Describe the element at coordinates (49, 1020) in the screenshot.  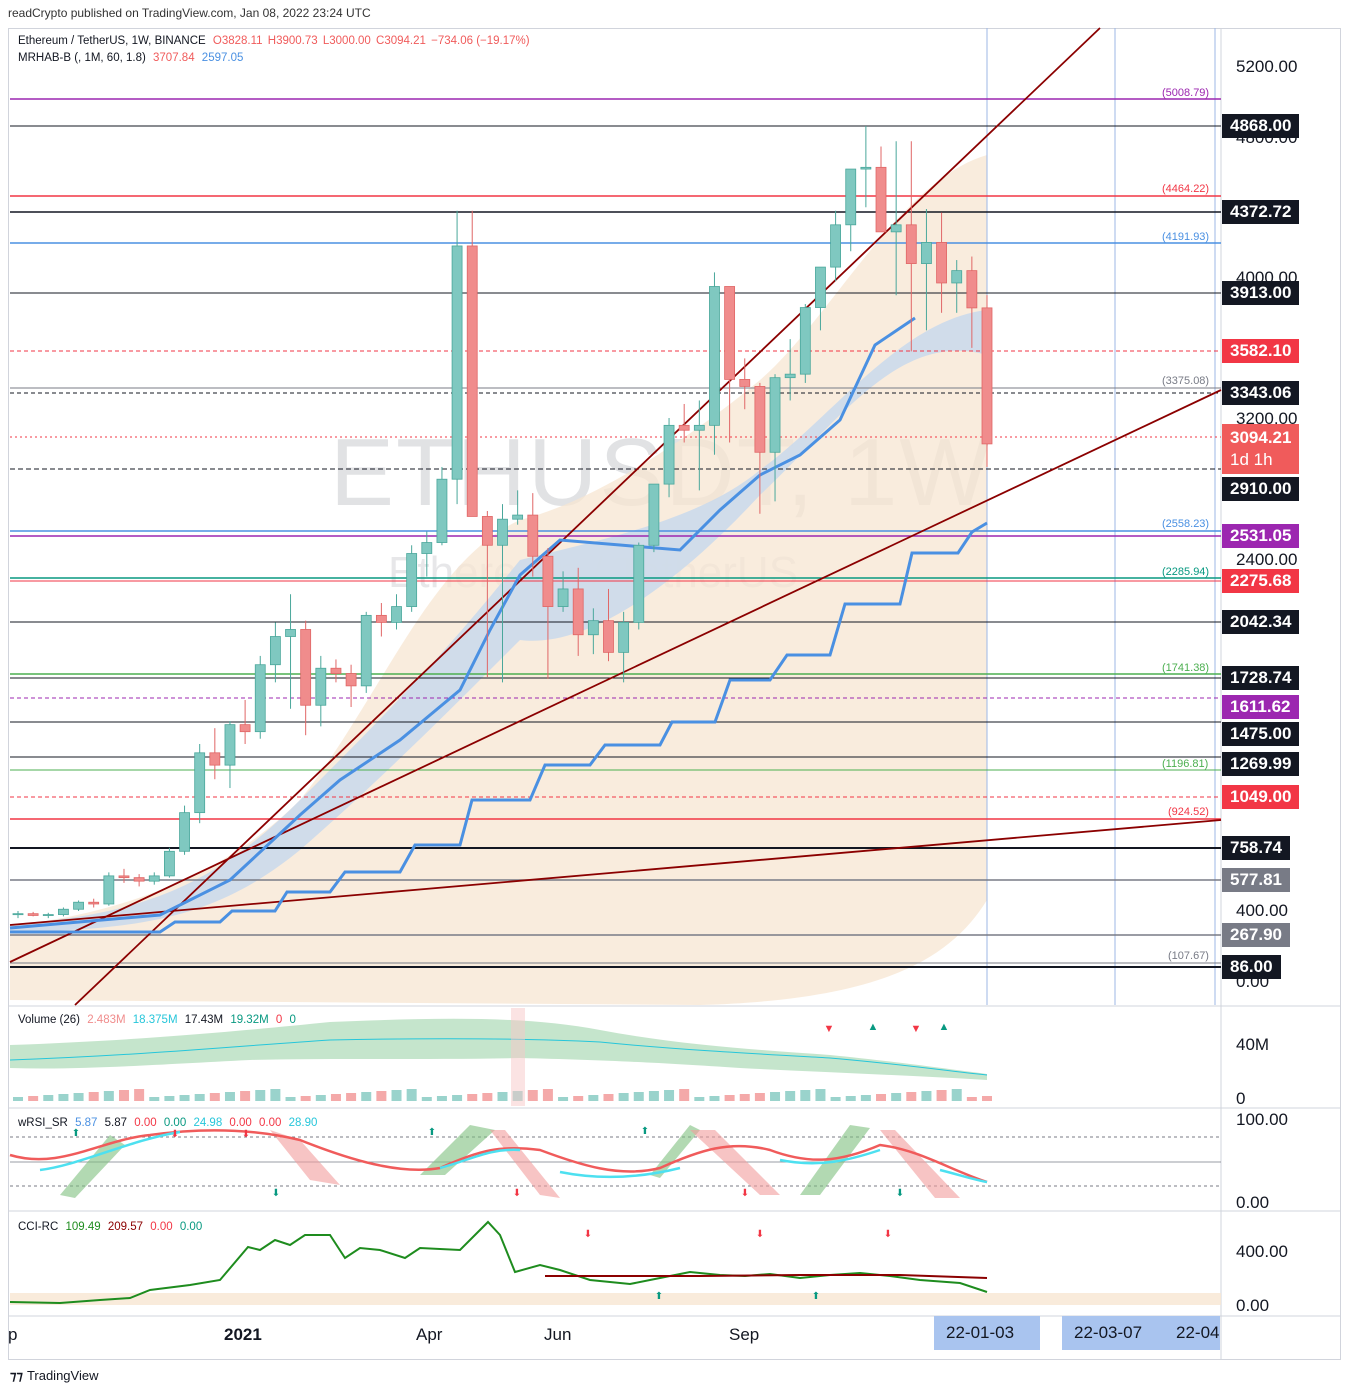
I see `volume-title: Volume (26)` at that location.